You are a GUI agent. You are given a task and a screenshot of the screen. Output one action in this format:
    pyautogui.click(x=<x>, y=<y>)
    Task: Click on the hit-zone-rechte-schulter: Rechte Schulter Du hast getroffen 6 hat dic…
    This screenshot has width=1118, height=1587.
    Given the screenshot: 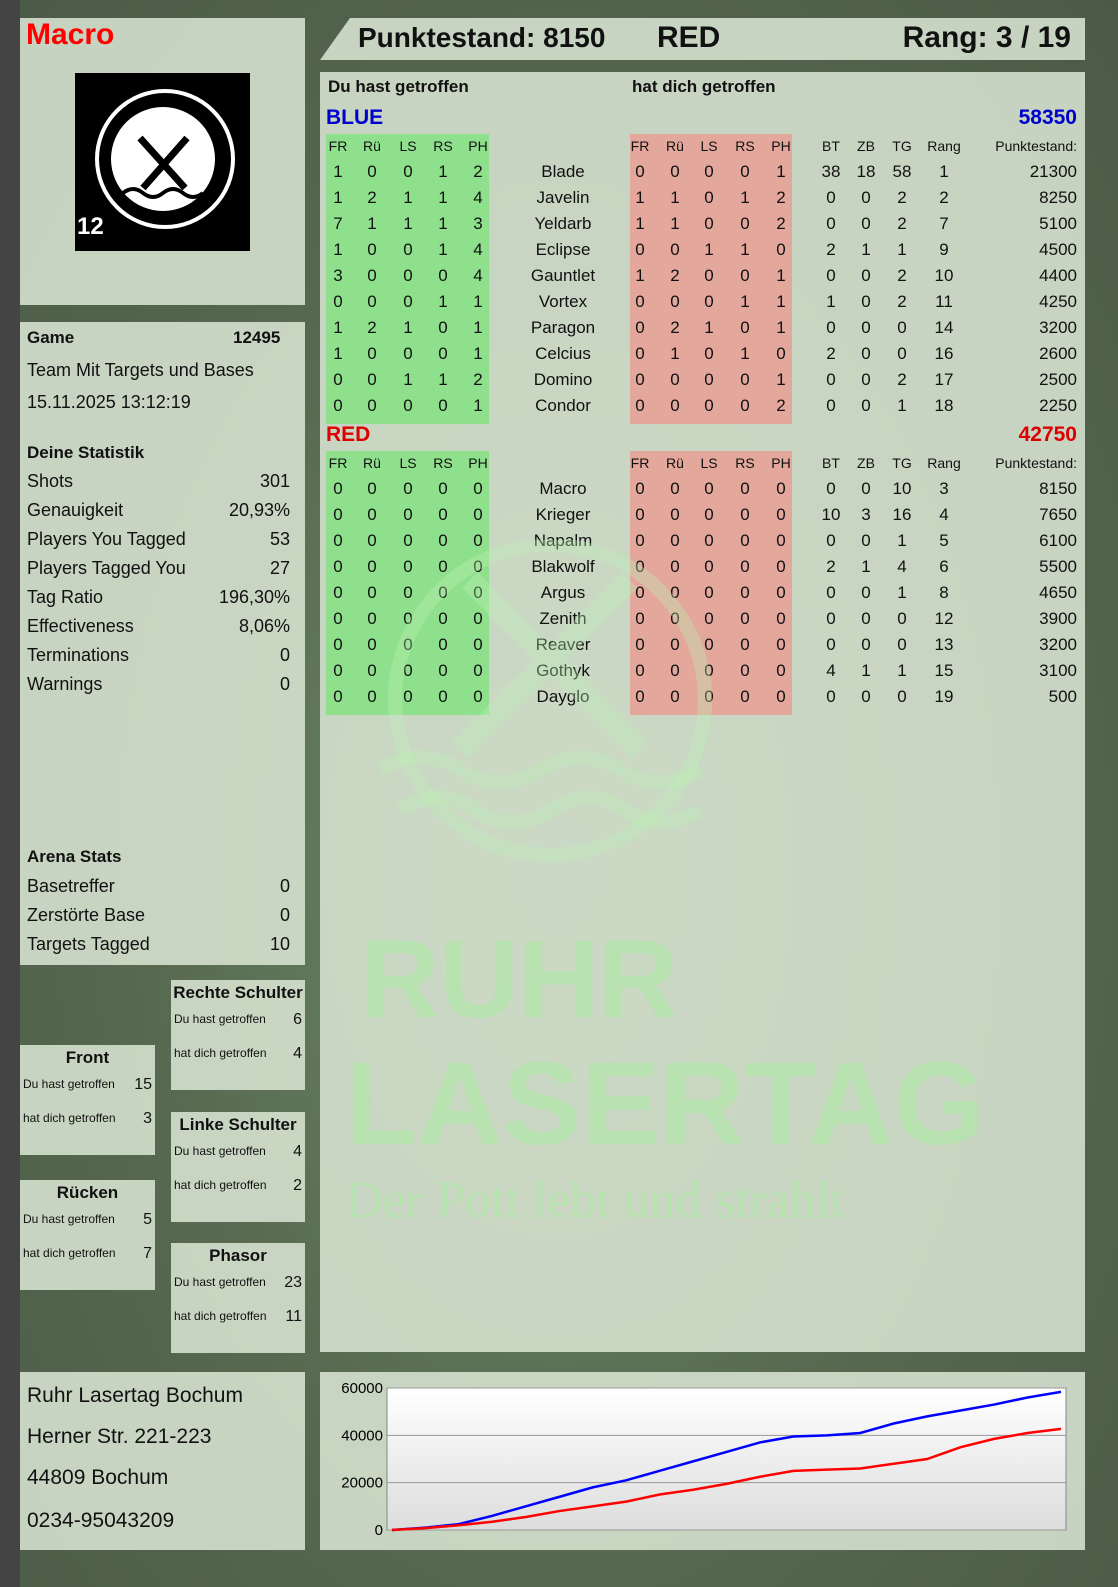 What is the action you would take?
    pyautogui.click(x=238, y=1035)
    